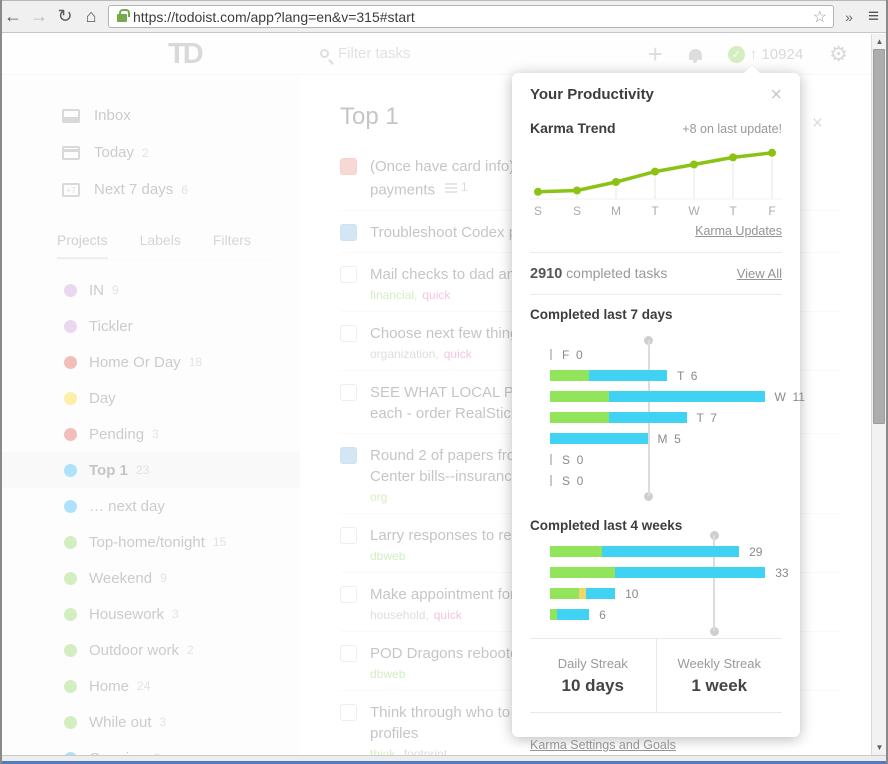 The height and width of the screenshot is (764, 888). Describe the element at coordinates (91, 16) in the screenshot. I see `home-icon: ⌂` at that location.